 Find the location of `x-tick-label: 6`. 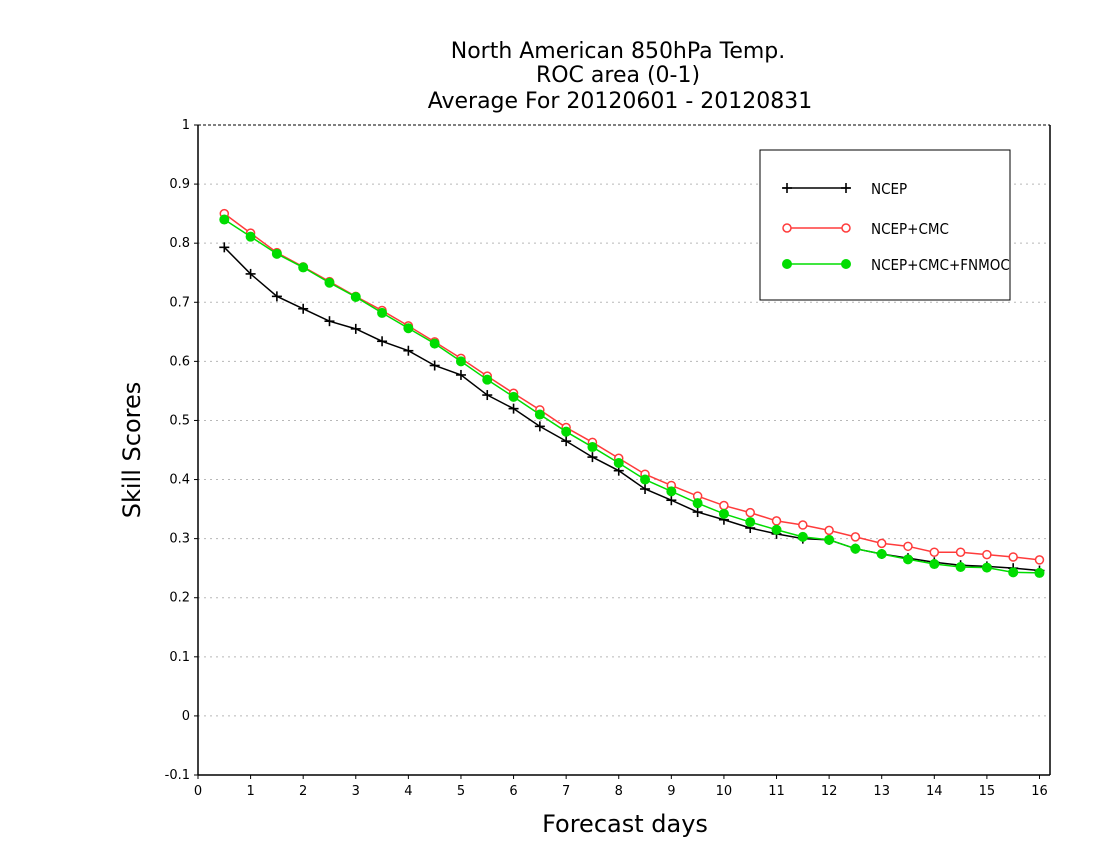

x-tick-label: 6 is located at coordinates (513, 791).